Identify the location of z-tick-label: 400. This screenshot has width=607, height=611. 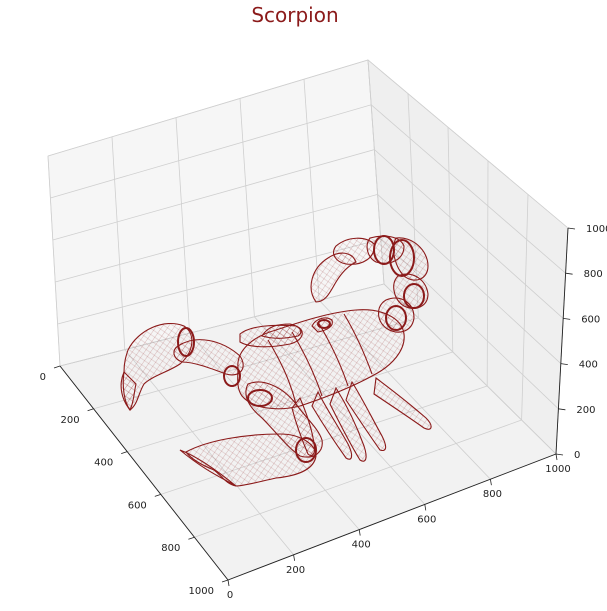
(588, 365).